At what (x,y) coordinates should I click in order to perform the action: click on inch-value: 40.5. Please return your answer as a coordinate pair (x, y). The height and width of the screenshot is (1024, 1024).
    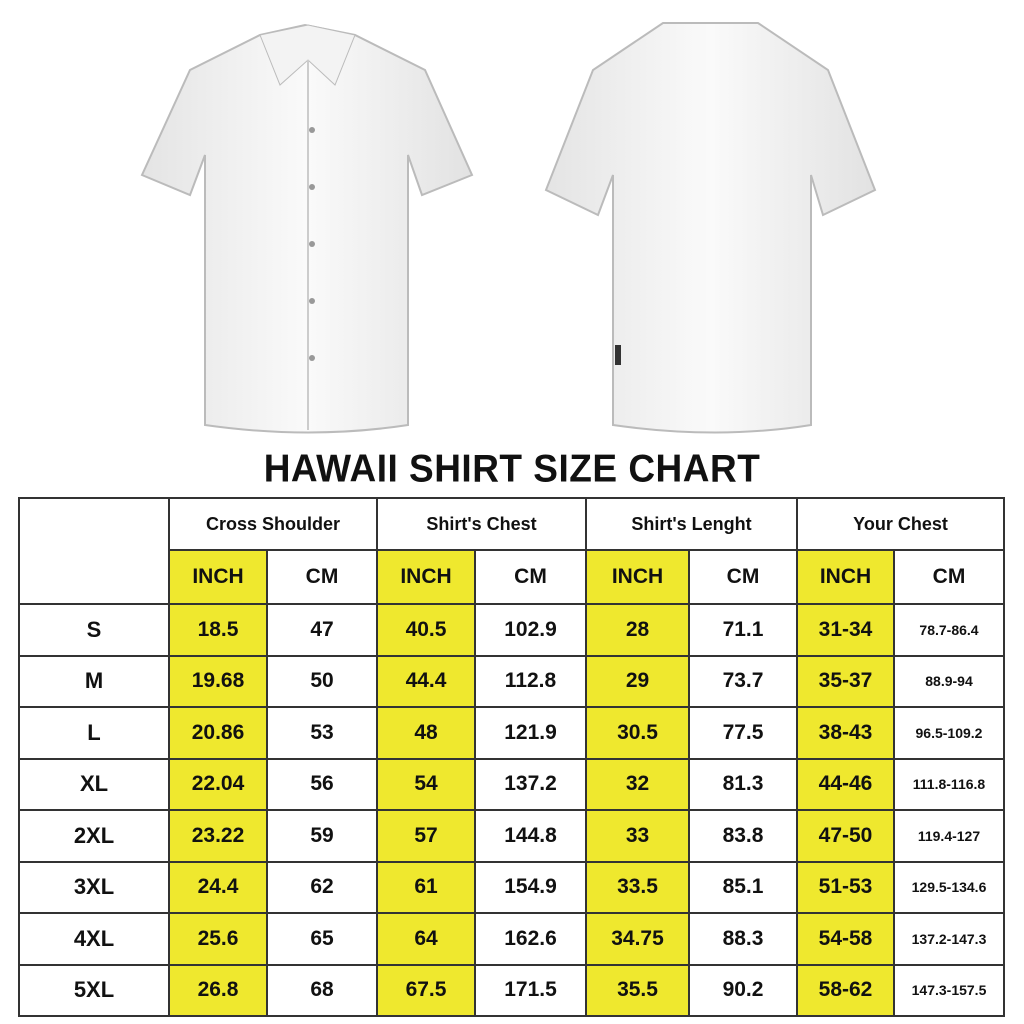
    Looking at the image, I should click on (426, 630).